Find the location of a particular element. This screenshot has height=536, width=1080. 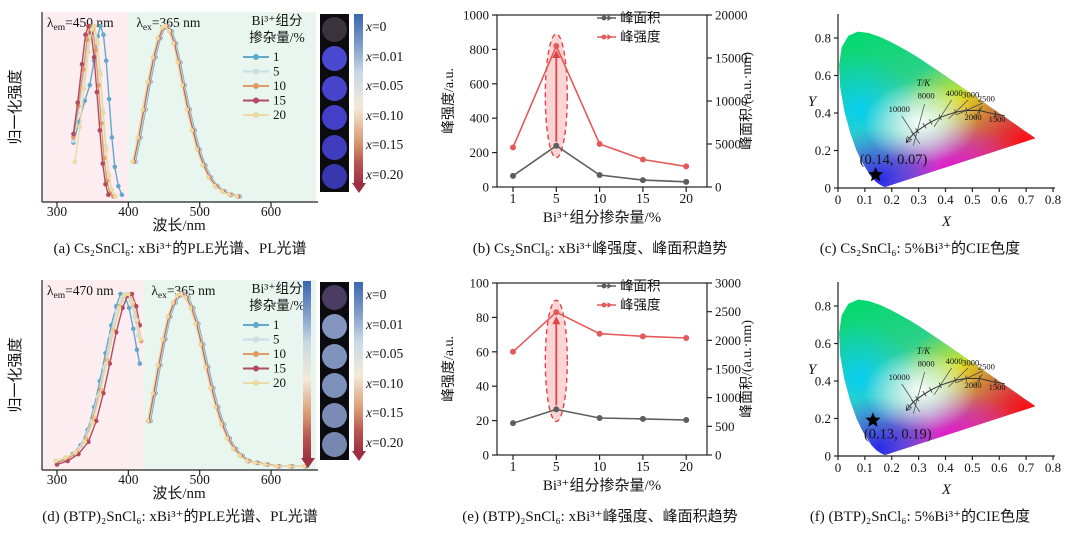

doping-colorbar-a is located at coordinates (358, 103).